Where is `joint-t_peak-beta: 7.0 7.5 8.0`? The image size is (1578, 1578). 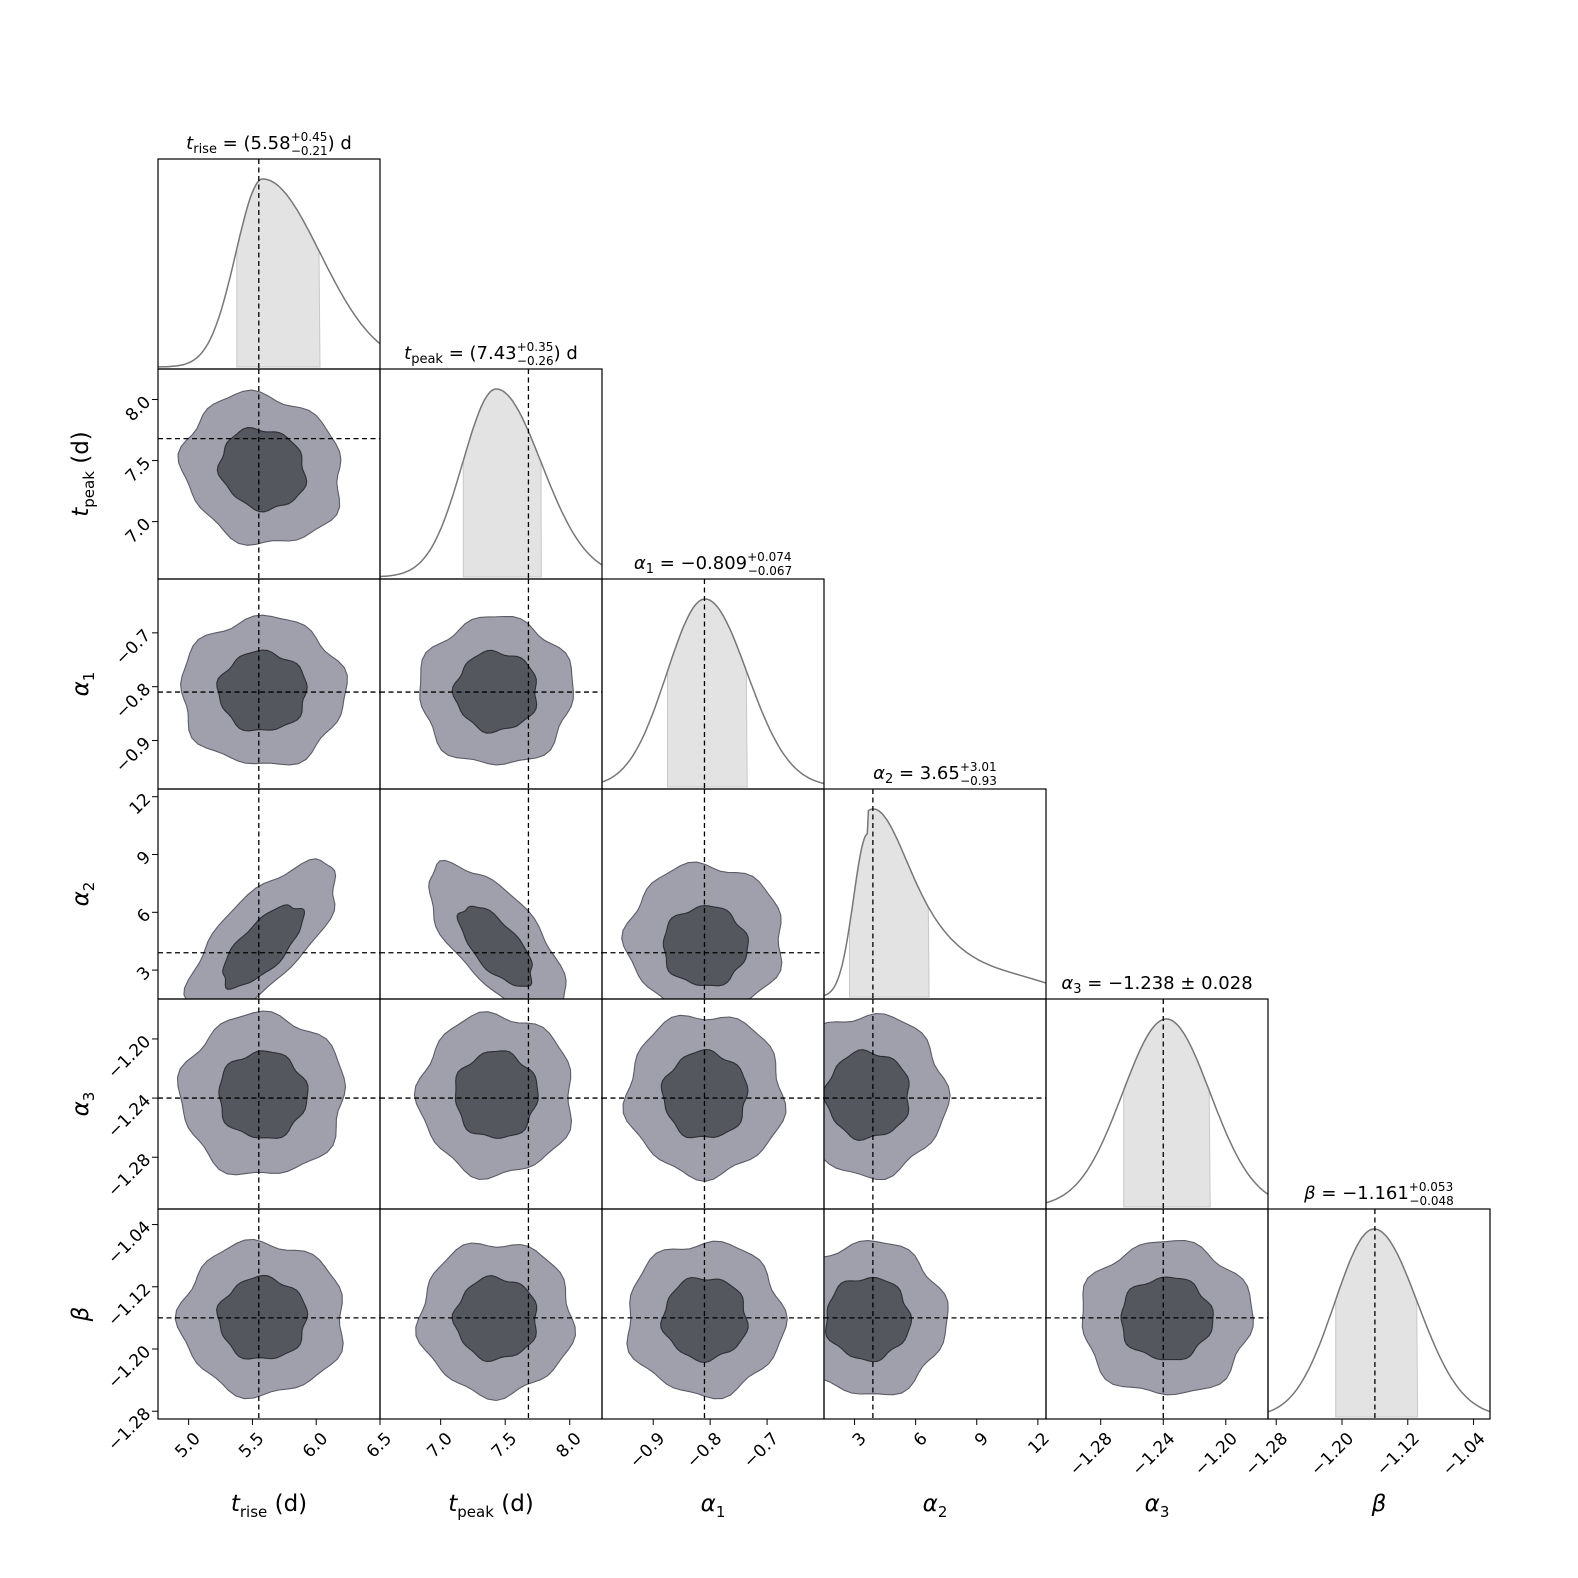
joint-t_peak-beta: 7.0 7.5 8.0 is located at coordinates (491, 1335).